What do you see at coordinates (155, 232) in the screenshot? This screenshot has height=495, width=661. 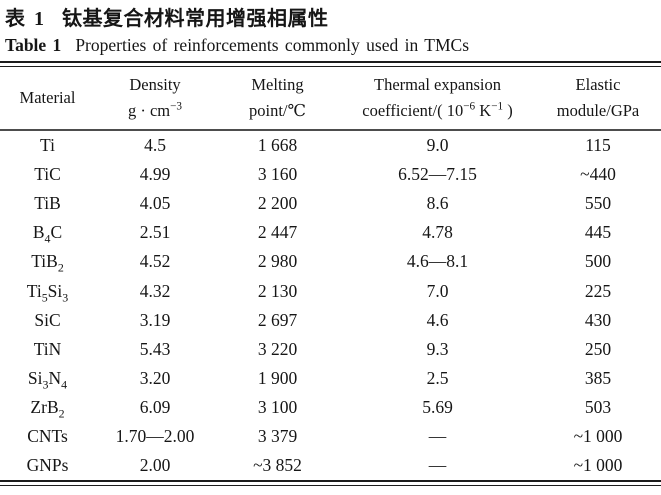 I see `cell-density: 2.51` at bounding box center [155, 232].